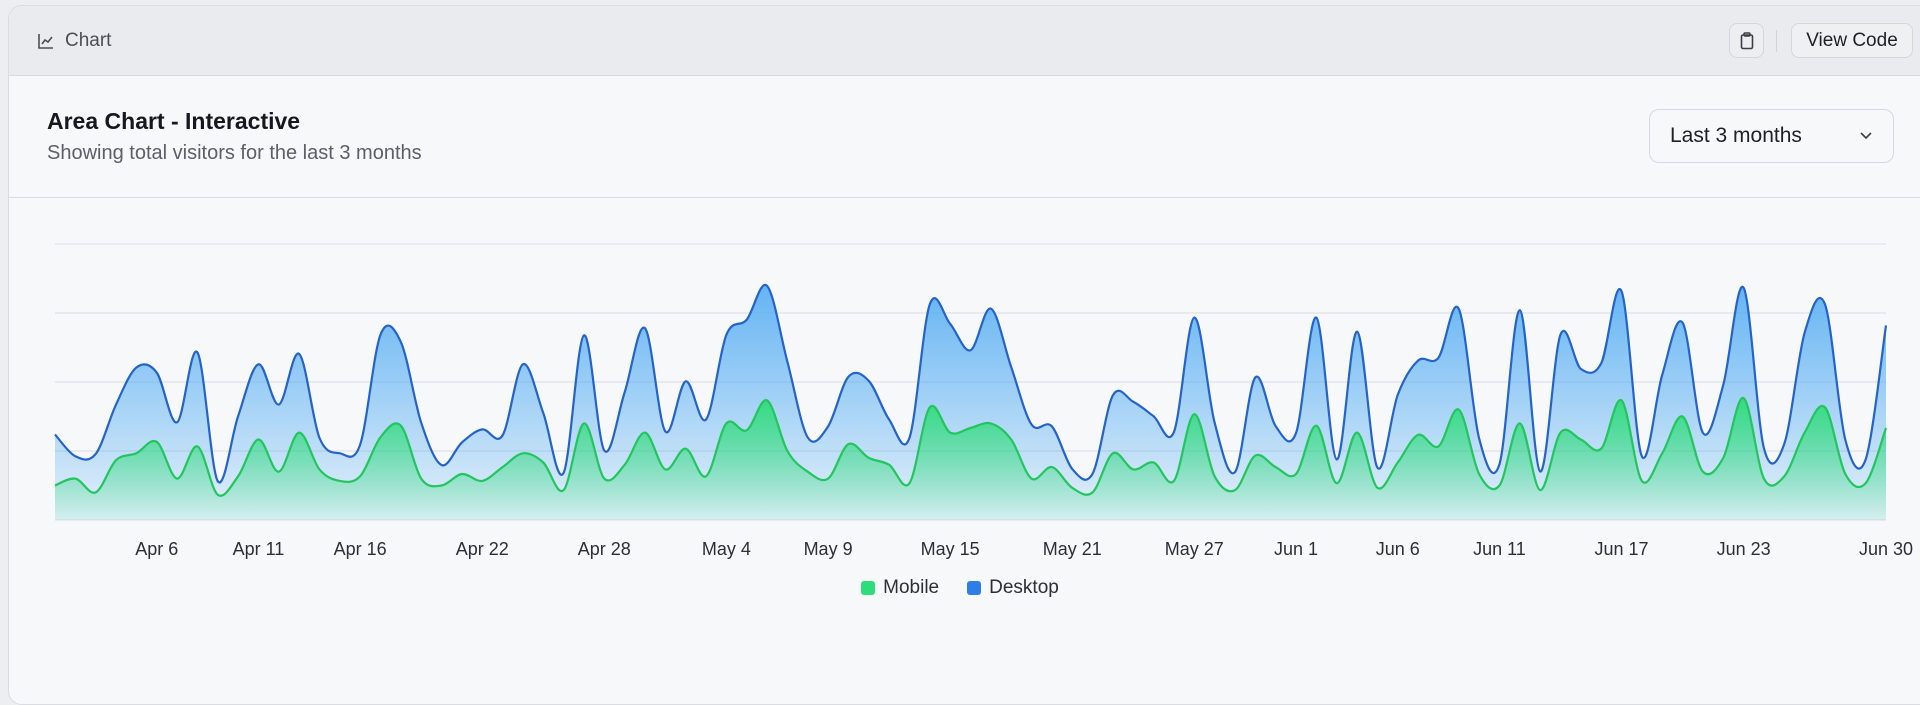 The image size is (1920, 705). Describe the element at coordinates (971, 446) in the screenshot. I see `mobile-line` at that location.